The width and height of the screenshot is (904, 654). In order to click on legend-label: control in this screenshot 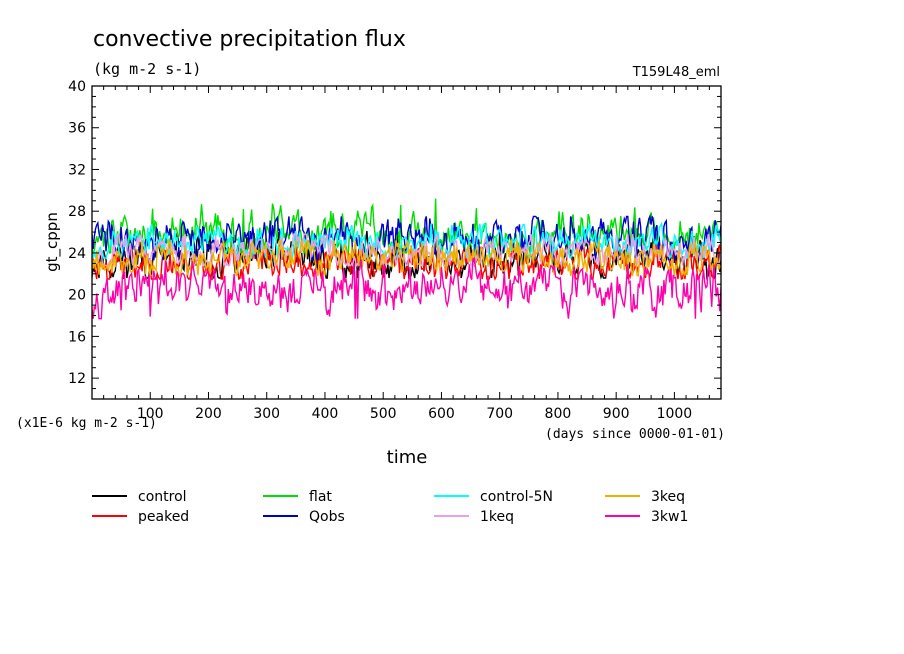, I will do `click(162, 497)`.